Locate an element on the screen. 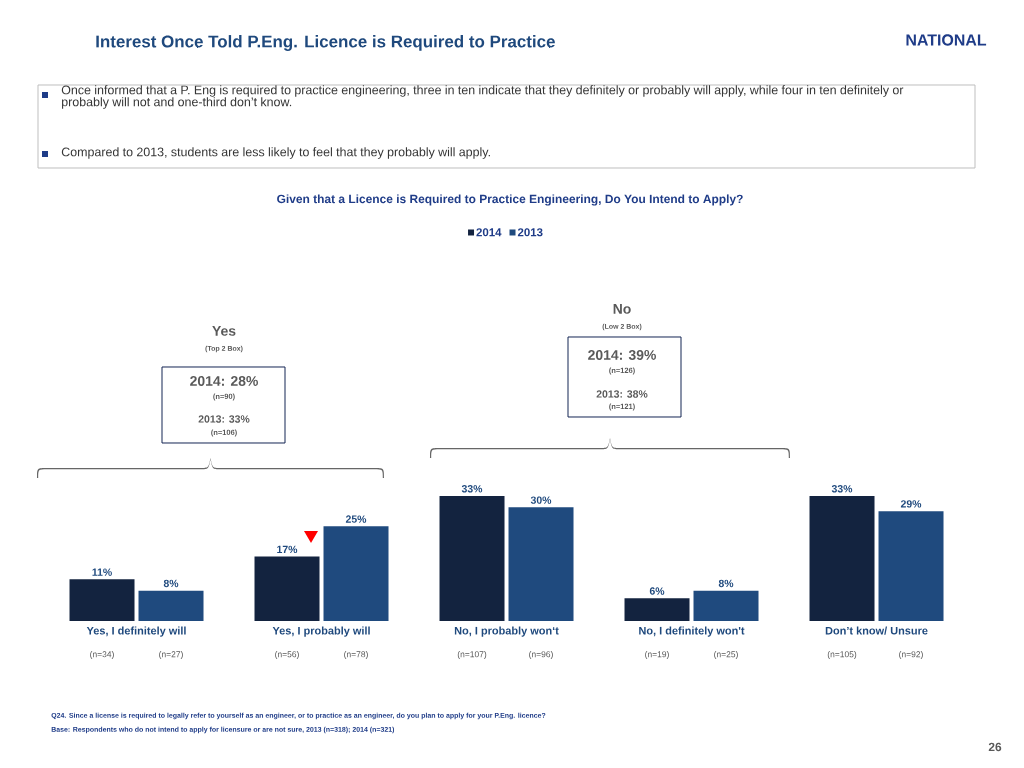 The image size is (1024, 768). chart-title: Interest Once Told P.Eng. Licence is Required to Practice is located at coordinates (325, 43).